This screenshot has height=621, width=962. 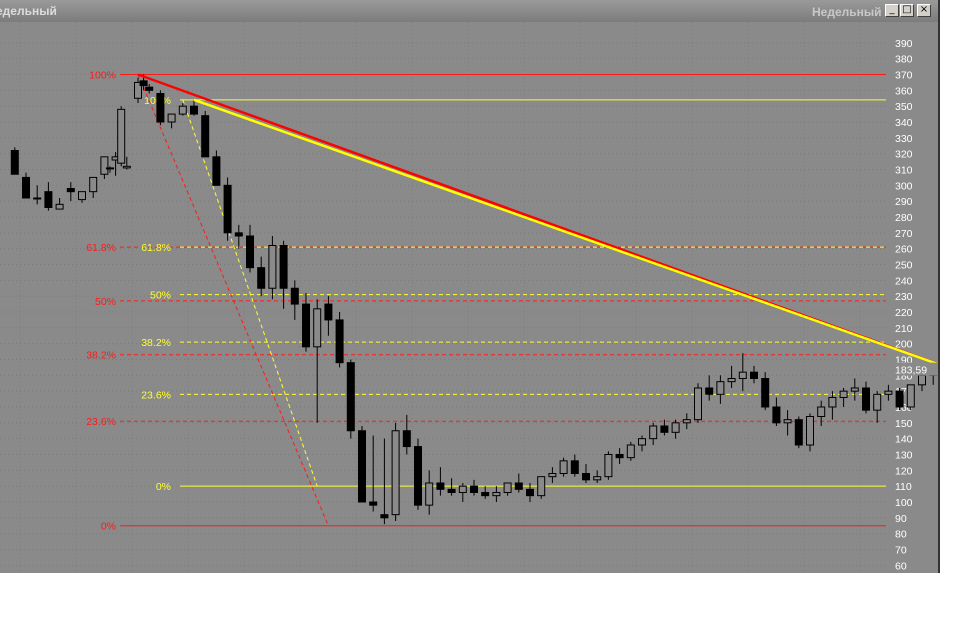 What do you see at coordinates (904, 455) in the screenshot?
I see `y-tick-label: 130` at bounding box center [904, 455].